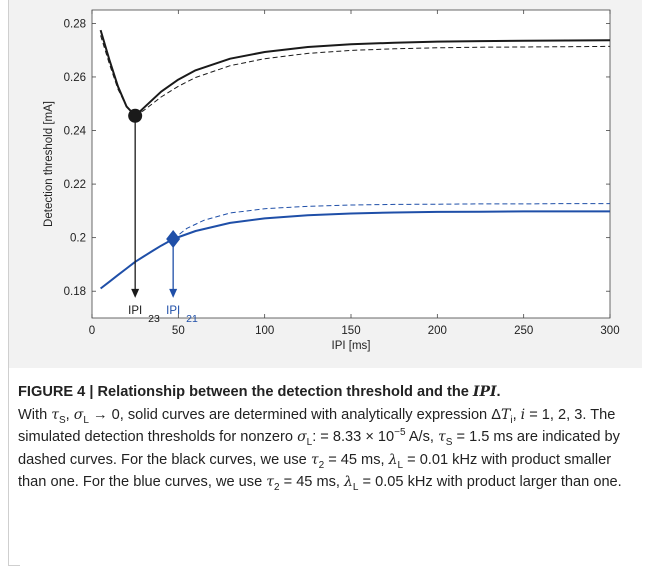 This screenshot has width=652, height=575. I want to click on x-tick-label: 0, so click(92, 331).